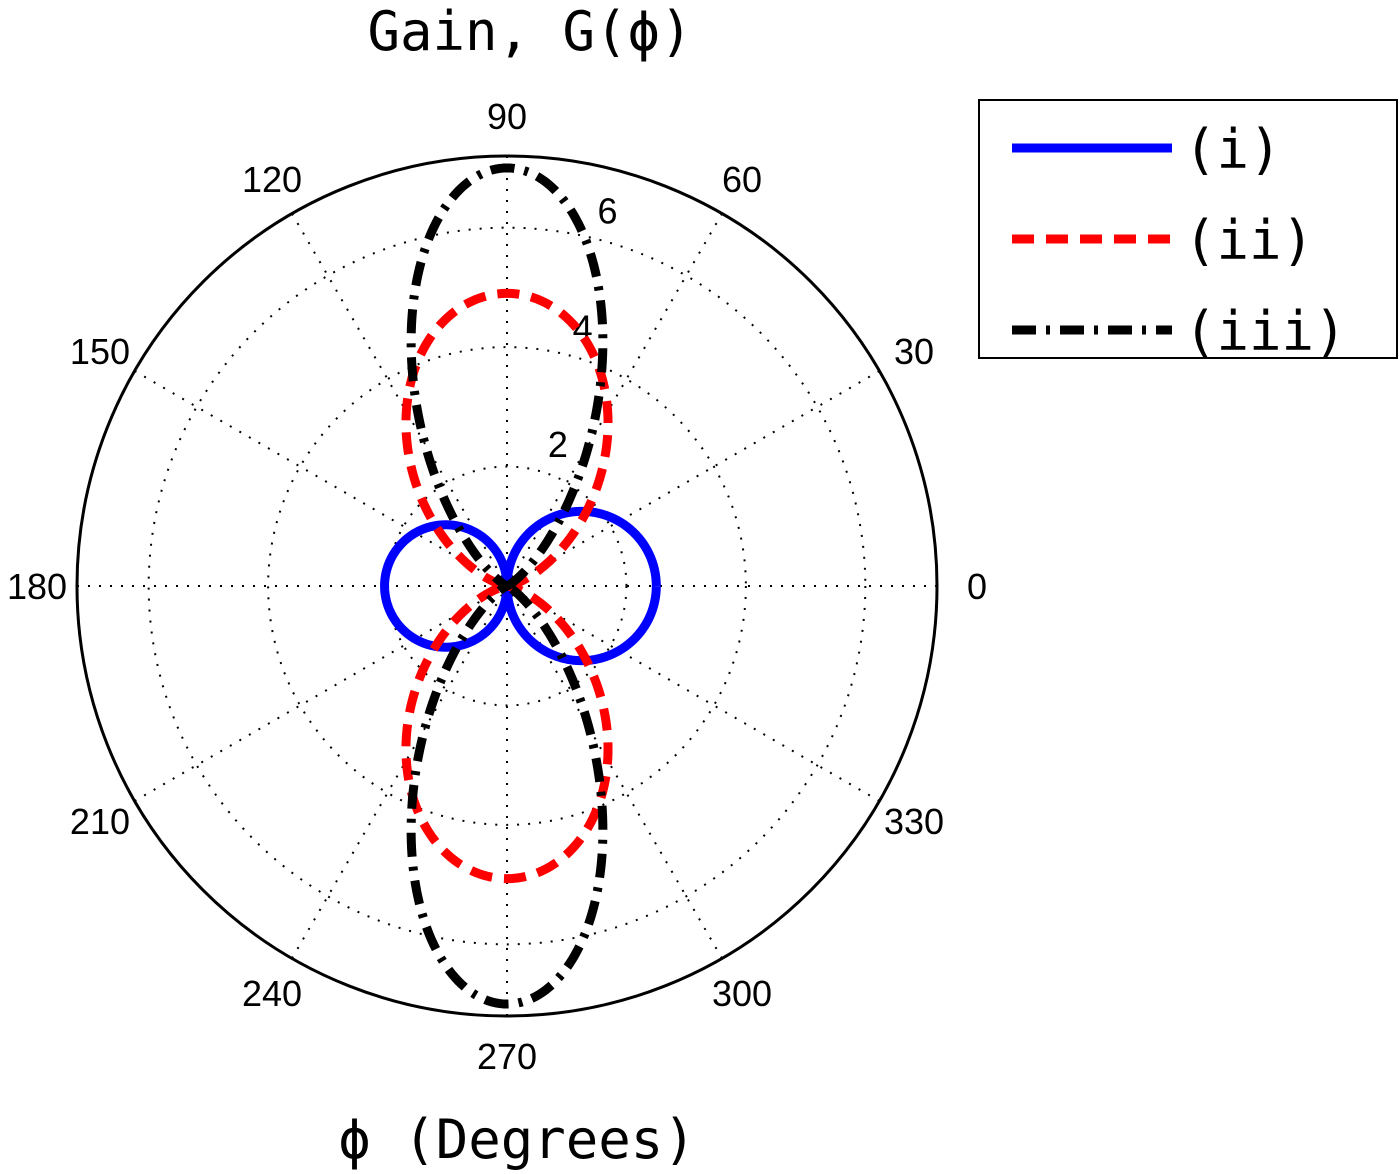  Describe the element at coordinates (272, 993) in the screenshot. I see `angle-tick-label-240: 240` at that location.